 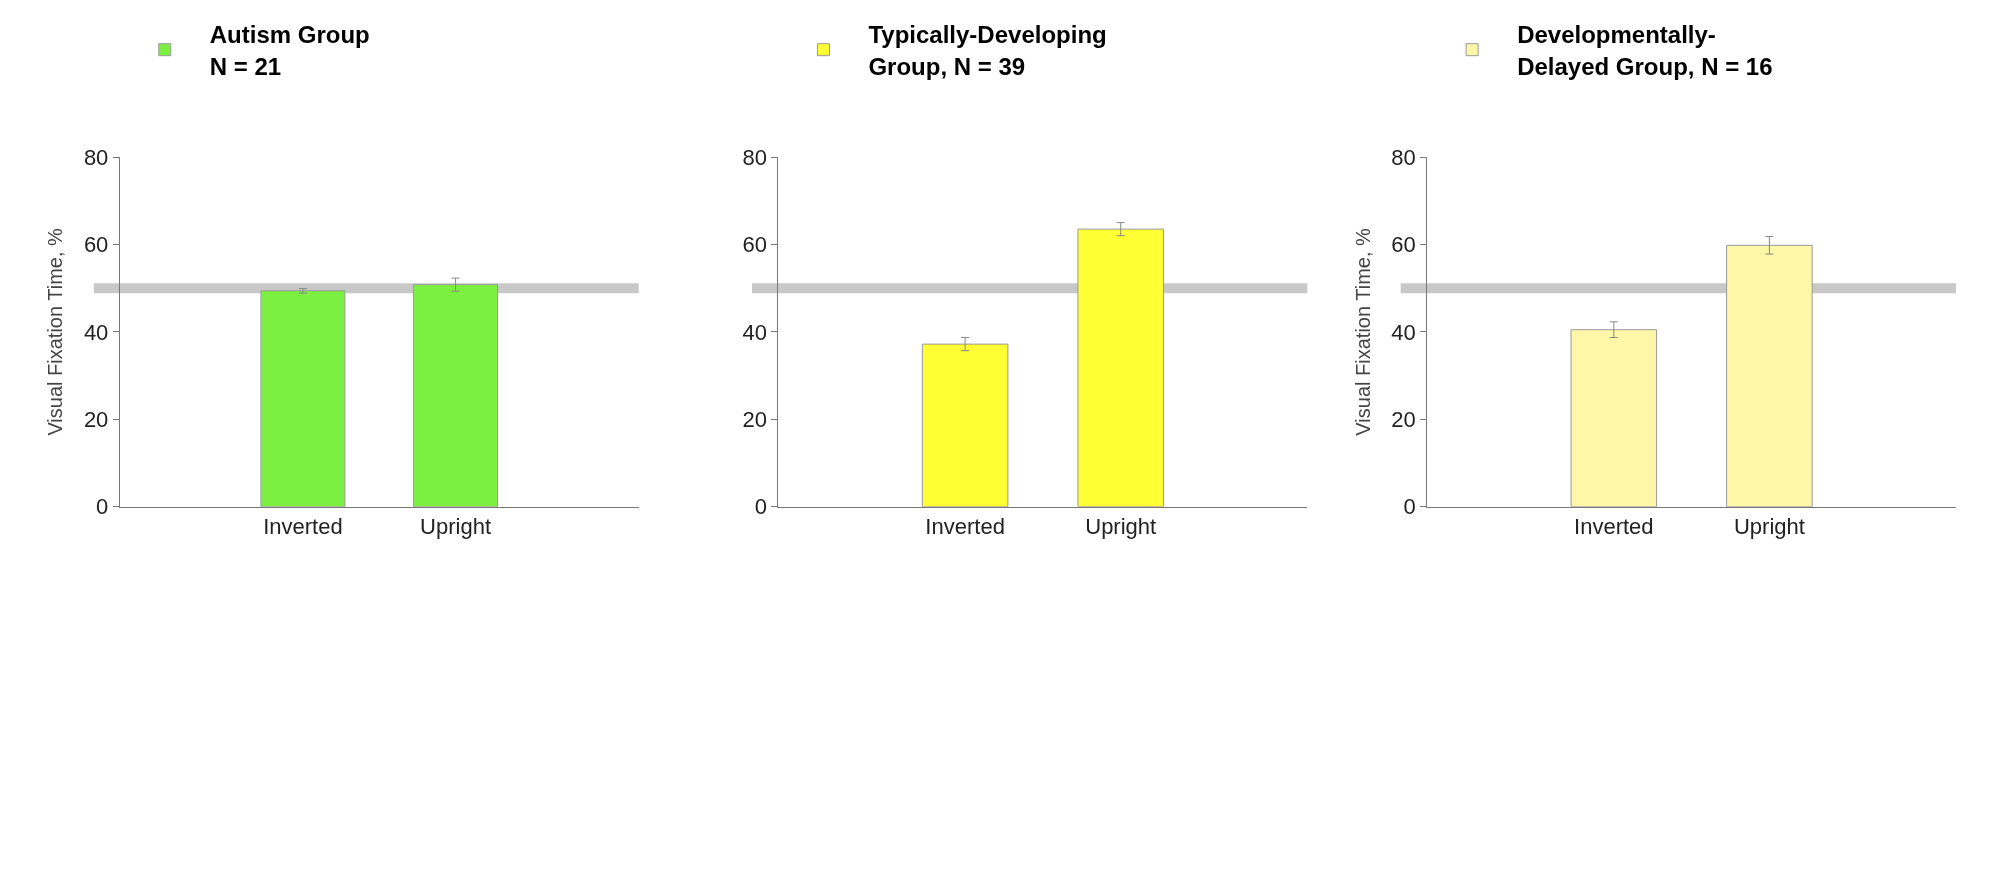 I want to click on legend-label: Typically-Developing Group, N = 39, so click(x=987, y=50).